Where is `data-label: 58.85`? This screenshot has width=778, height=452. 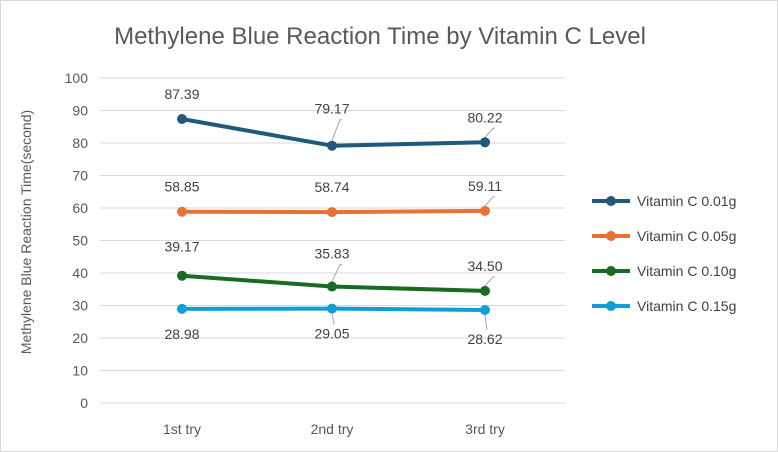
data-label: 58.85 is located at coordinates (181, 187).